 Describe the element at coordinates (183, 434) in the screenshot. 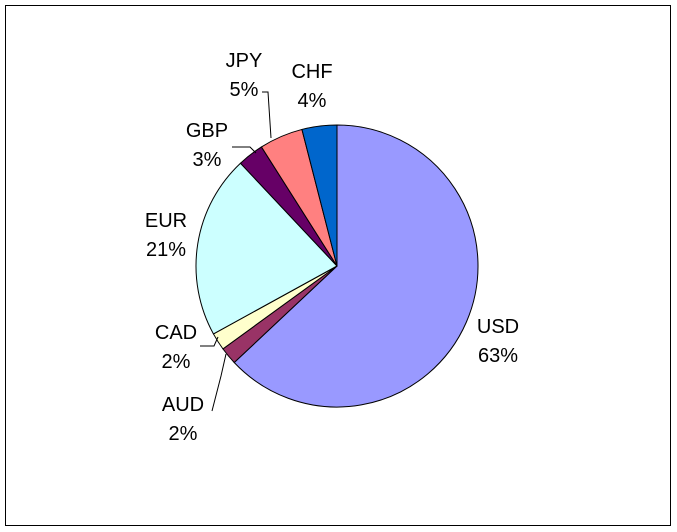

I see `slice-percent-aud: 2%` at that location.